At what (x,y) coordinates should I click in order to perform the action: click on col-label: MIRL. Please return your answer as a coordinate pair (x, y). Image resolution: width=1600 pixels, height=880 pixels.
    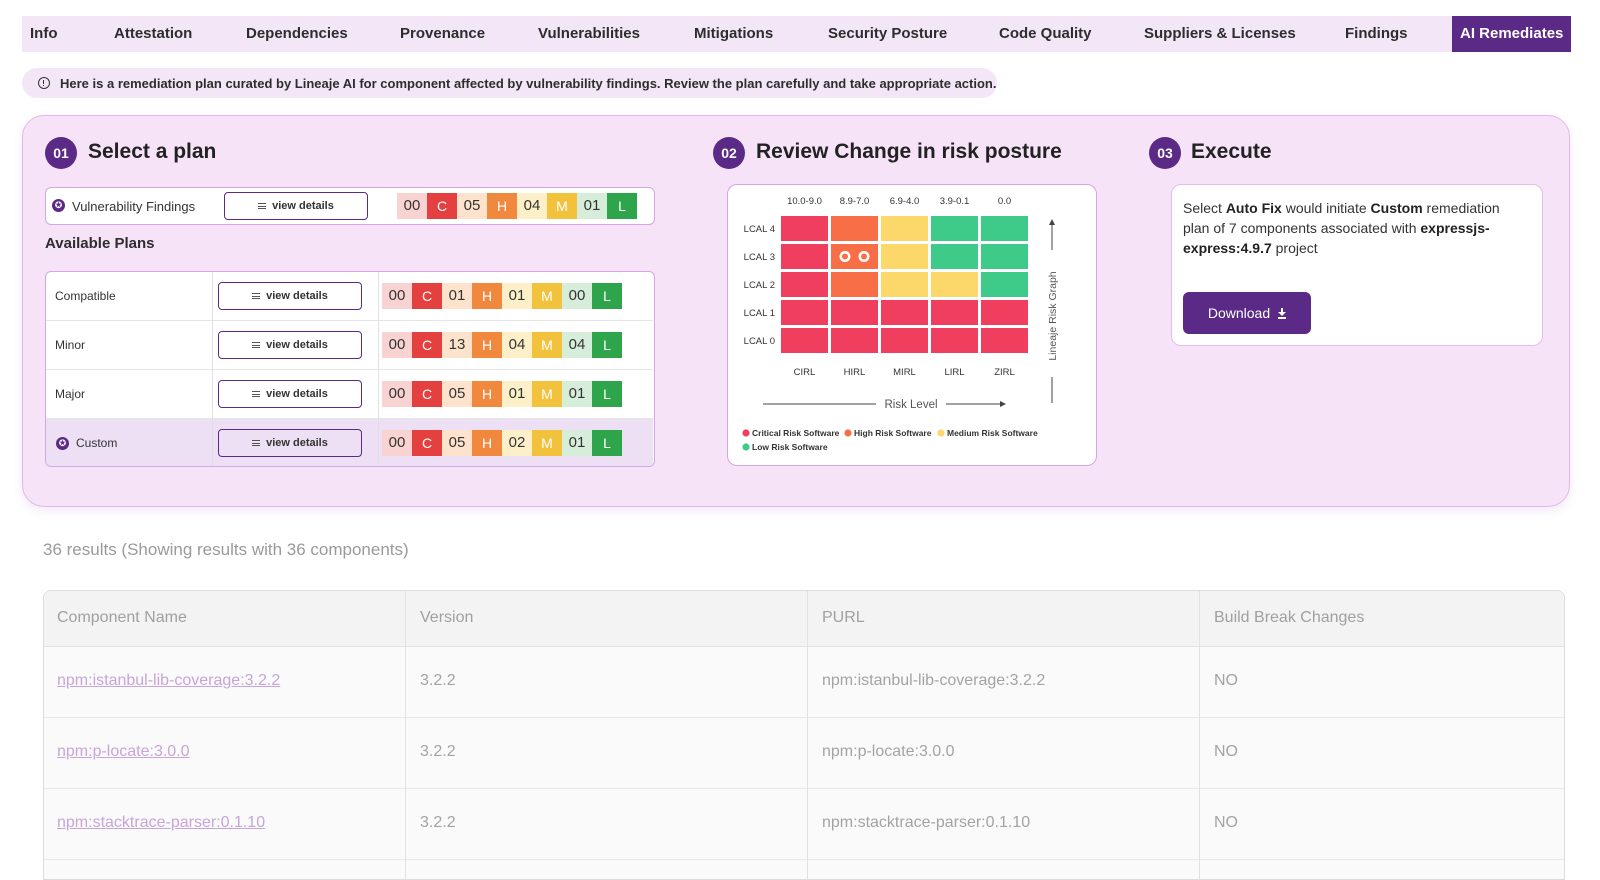
    Looking at the image, I should click on (904, 372).